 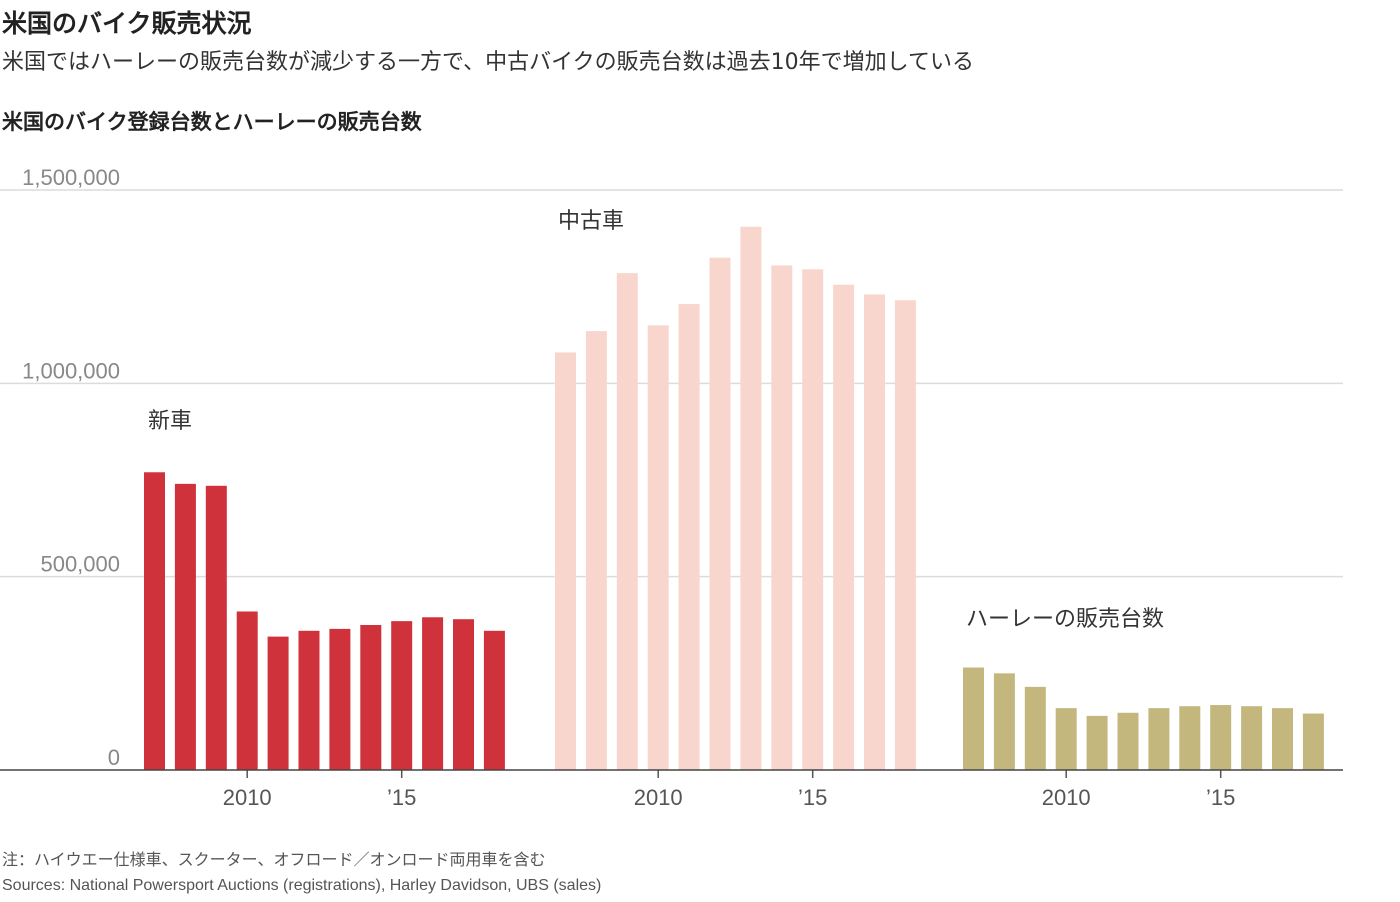 What do you see at coordinates (80, 564) in the screenshot?
I see `y-tick-label: 500,000` at bounding box center [80, 564].